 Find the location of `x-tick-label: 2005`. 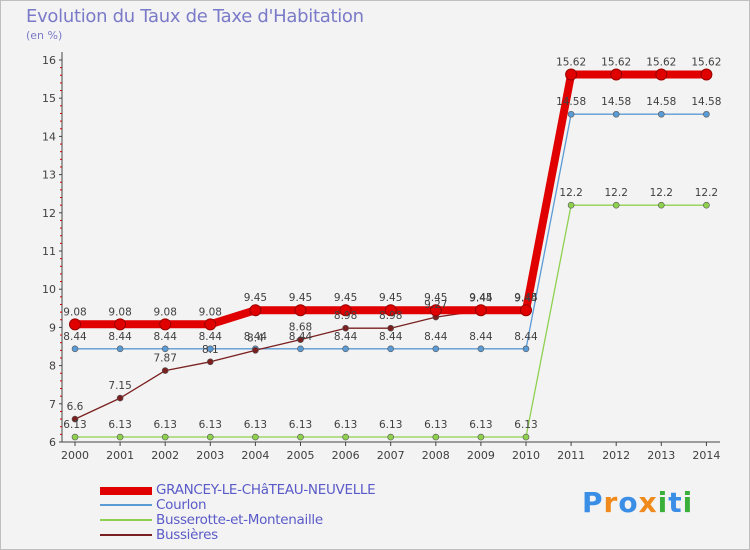

x-tick-label: 2005 is located at coordinates (301, 455).